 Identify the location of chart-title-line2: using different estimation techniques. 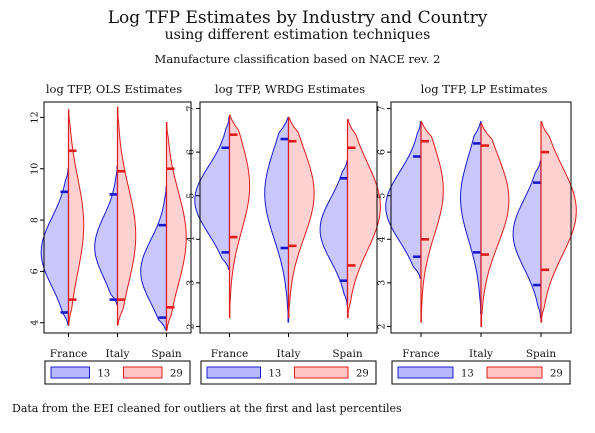
(297, 35).